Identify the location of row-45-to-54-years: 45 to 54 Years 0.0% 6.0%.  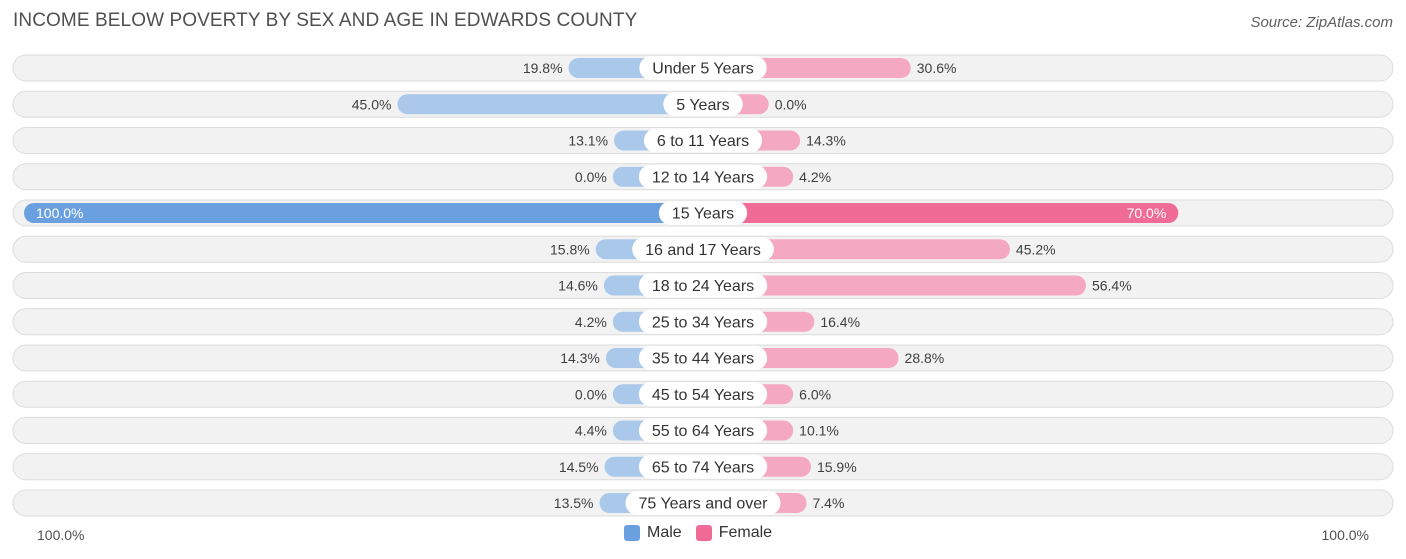
(703, 394).